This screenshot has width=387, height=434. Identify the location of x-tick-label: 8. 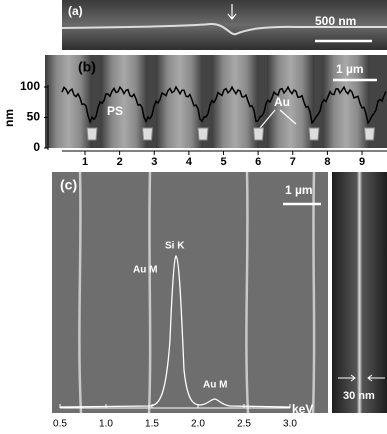
(327, 162).